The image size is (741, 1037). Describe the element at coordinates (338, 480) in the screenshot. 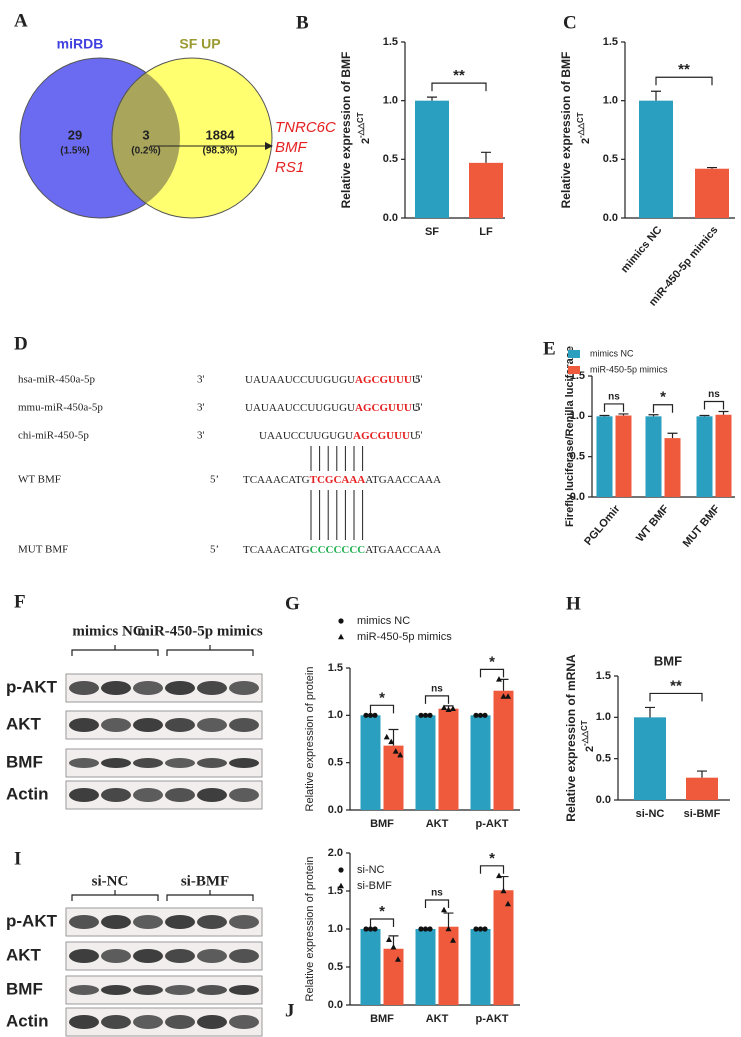

I see `seq-part: TCGCAAA` at that location.